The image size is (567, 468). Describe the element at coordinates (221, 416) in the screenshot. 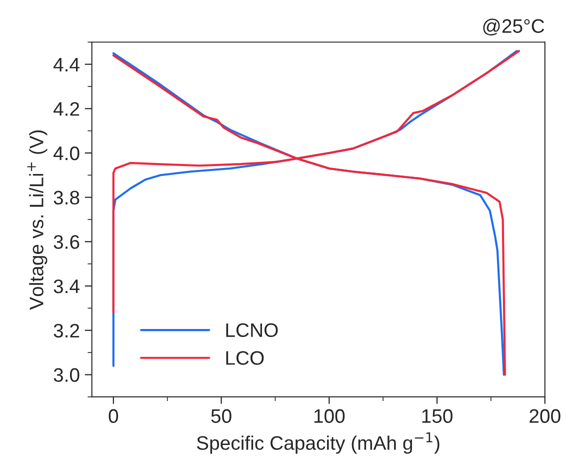

I see `x-tick-label: 50` at that location.